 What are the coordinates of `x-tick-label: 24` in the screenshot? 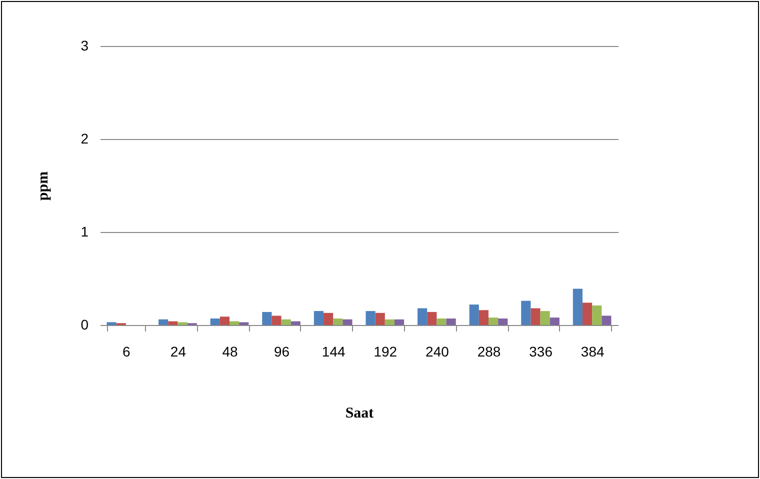 It's located at (178, 352).